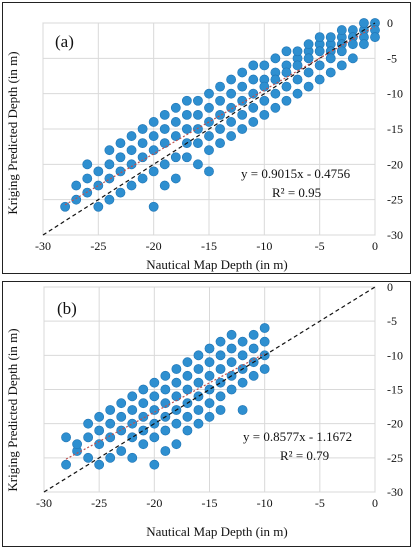 This screenshot has height=550, width=416. What do you see at coordinates (395, 129) in the screenshot?
I see `y-tick-label-a: -15` at bounding box center [395, 129].